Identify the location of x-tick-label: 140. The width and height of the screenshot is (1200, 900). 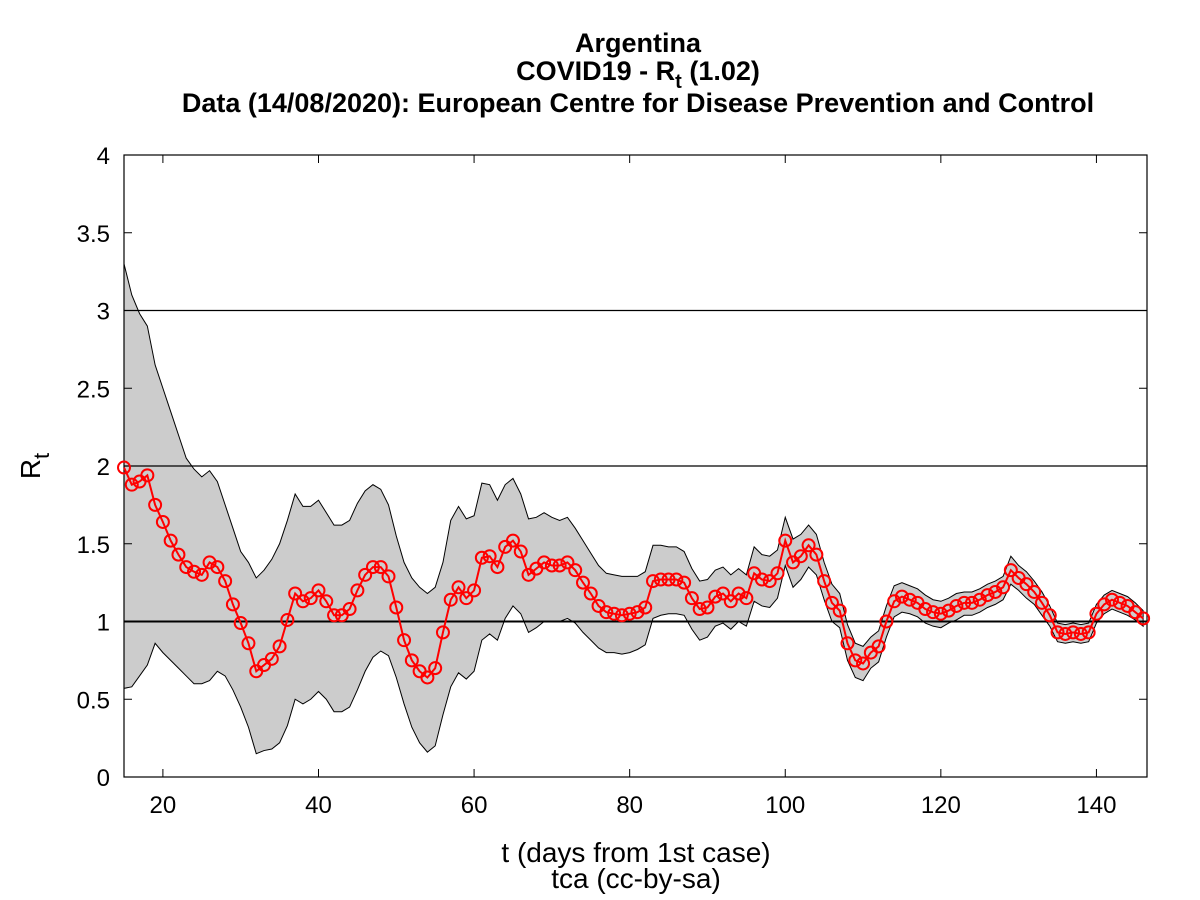
(1096, 805).